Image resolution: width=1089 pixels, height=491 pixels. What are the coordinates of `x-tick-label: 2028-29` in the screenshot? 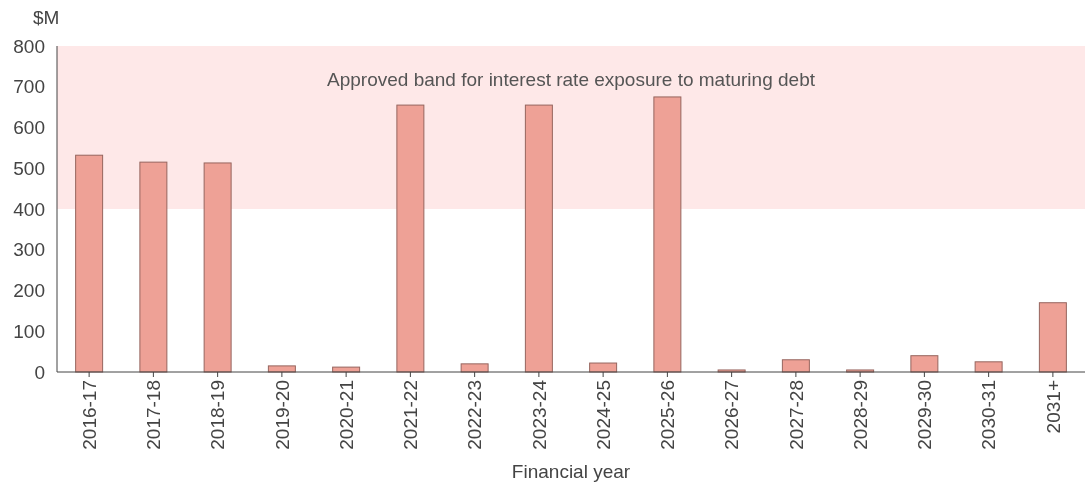 It's located at (860, 415).